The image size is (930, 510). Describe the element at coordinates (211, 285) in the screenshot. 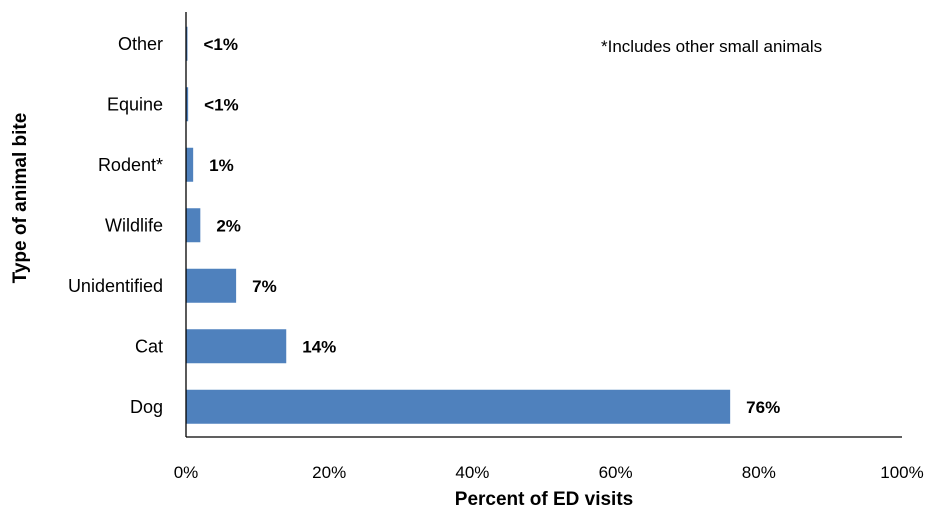

I see `bar-unidentified` at that location.